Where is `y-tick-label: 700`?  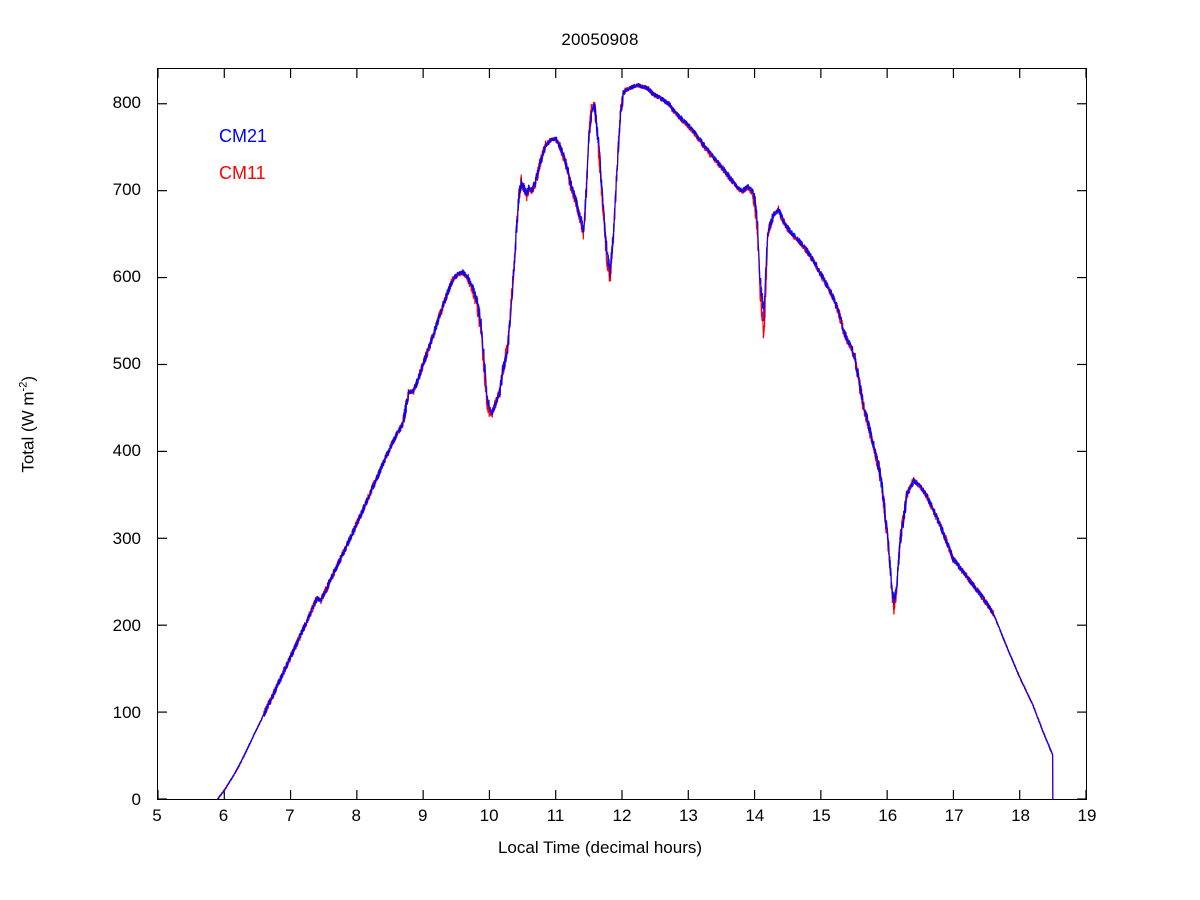
y-tick-label: 700 is located at coordinates (126, 189).